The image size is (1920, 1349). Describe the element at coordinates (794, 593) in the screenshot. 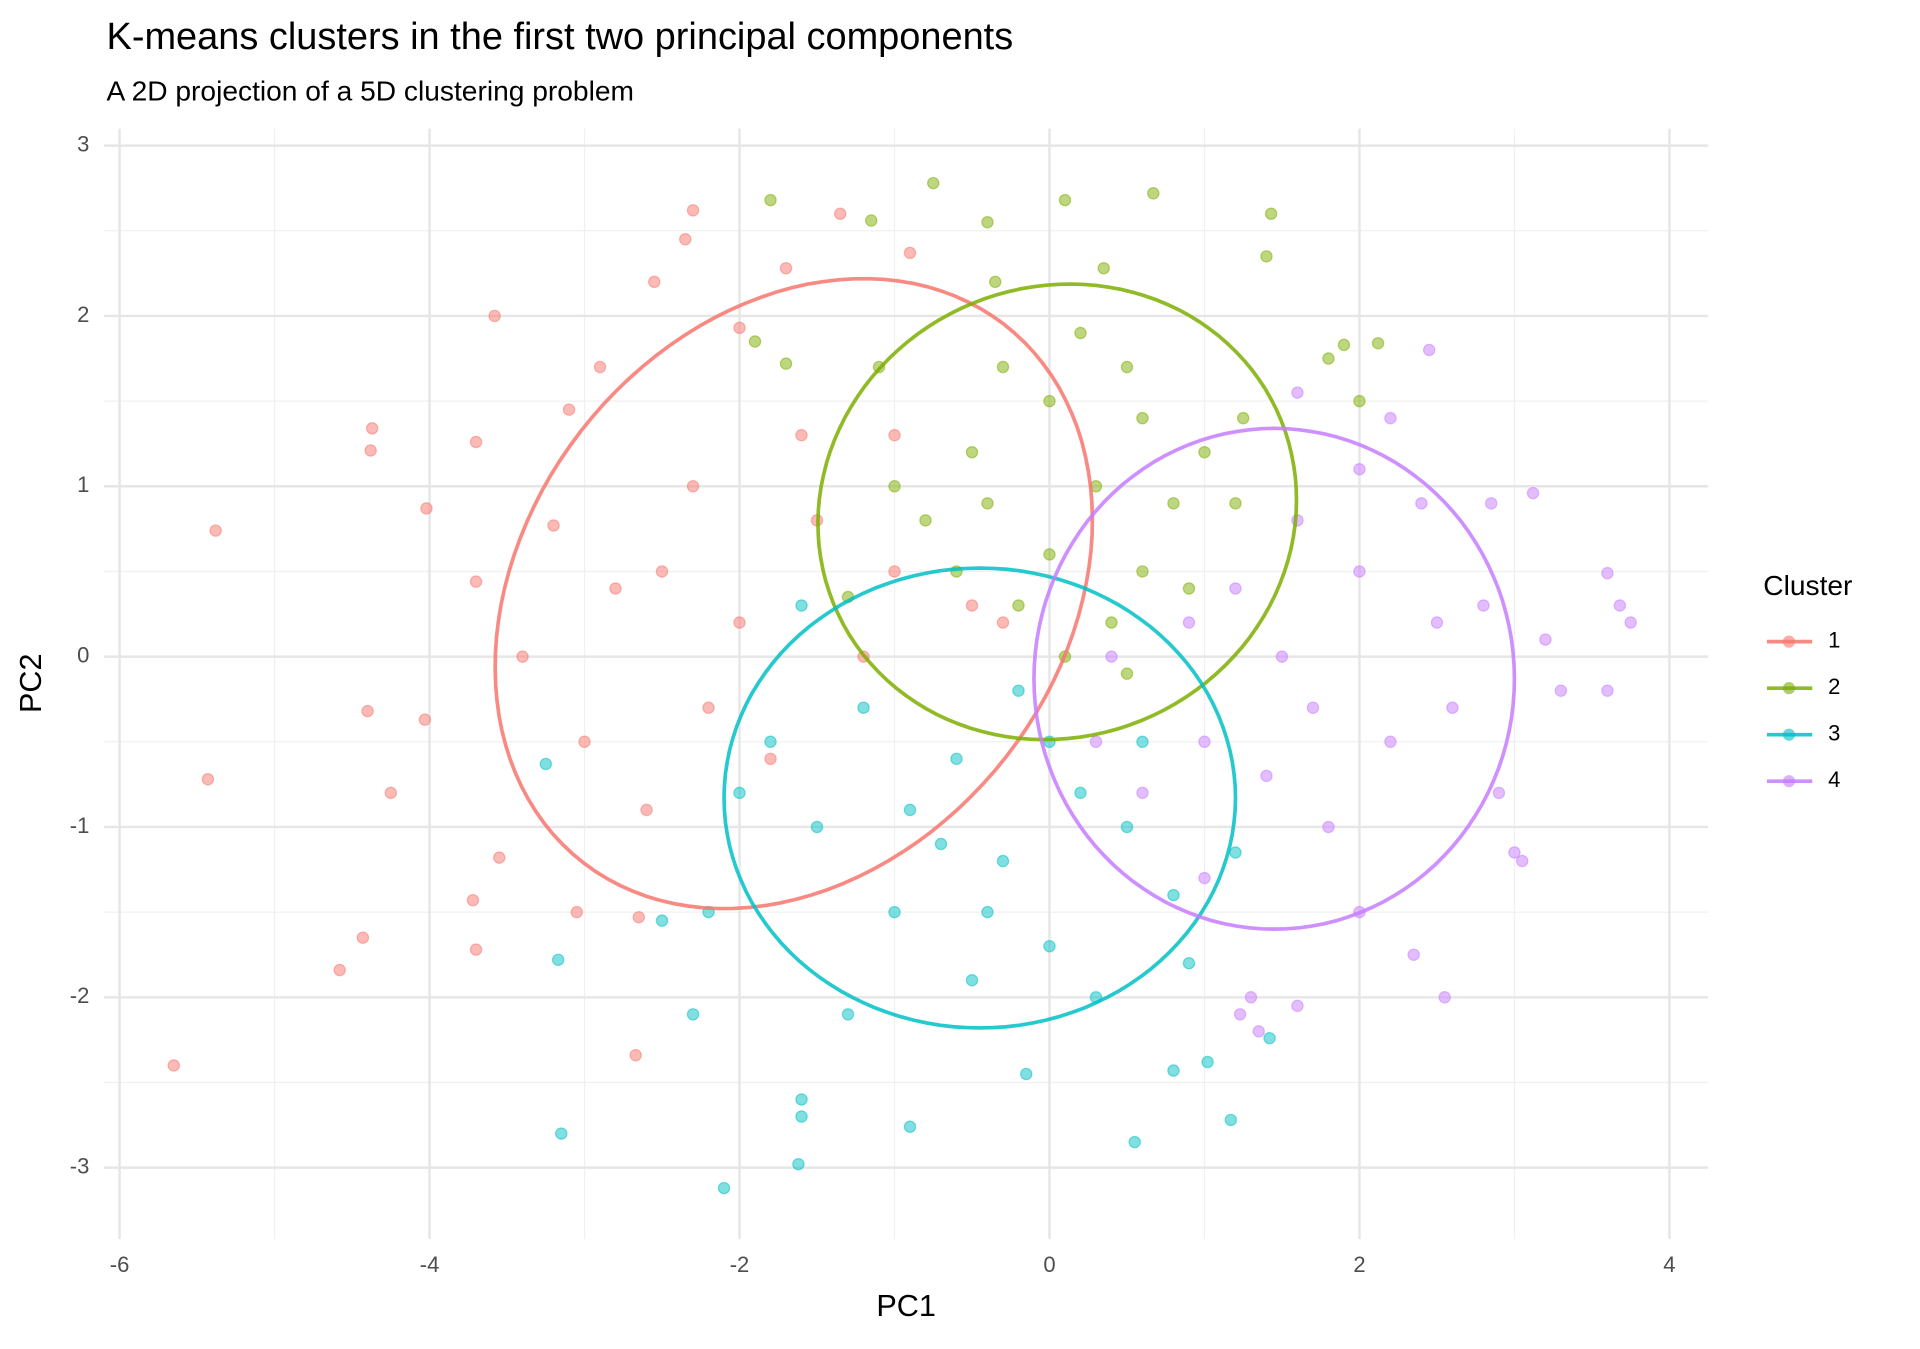

I see `cluster-ellipse` at that location.